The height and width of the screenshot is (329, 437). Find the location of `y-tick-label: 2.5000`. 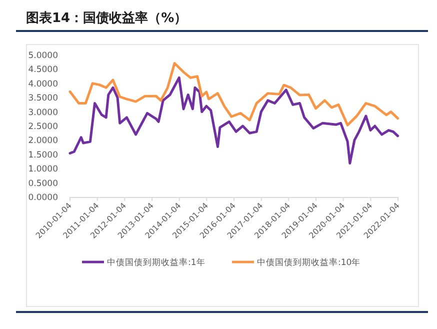

y-tick-label: 2.5000 is located at coordinates (43, 127).